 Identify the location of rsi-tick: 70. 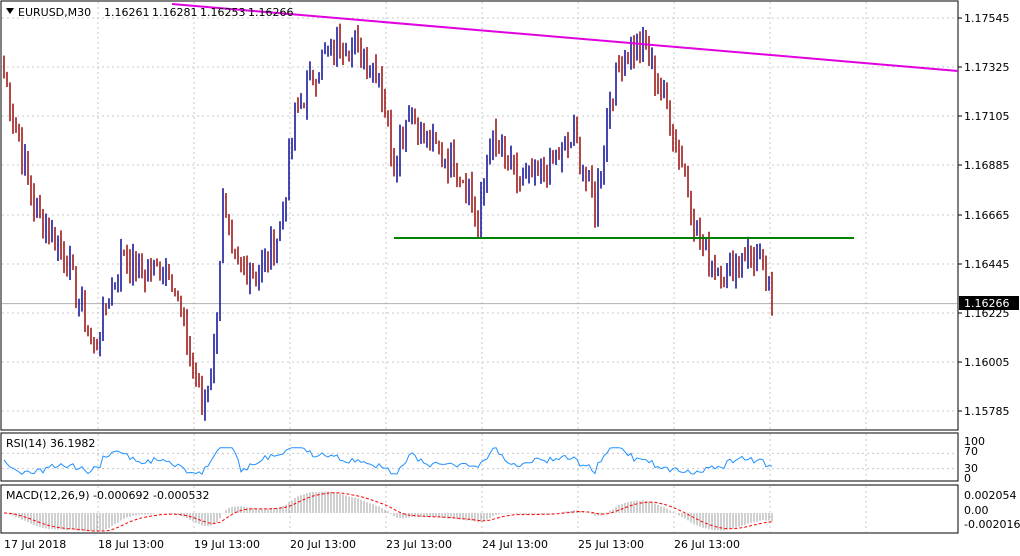
(971, 451).